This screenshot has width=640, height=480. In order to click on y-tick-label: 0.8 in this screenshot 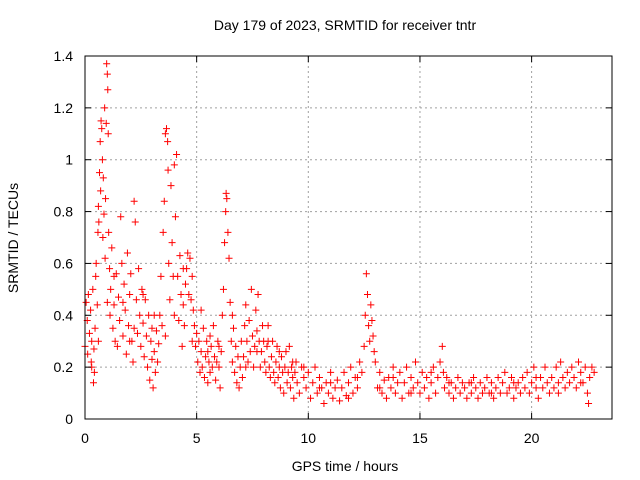, I will do `click(64, 212)`.